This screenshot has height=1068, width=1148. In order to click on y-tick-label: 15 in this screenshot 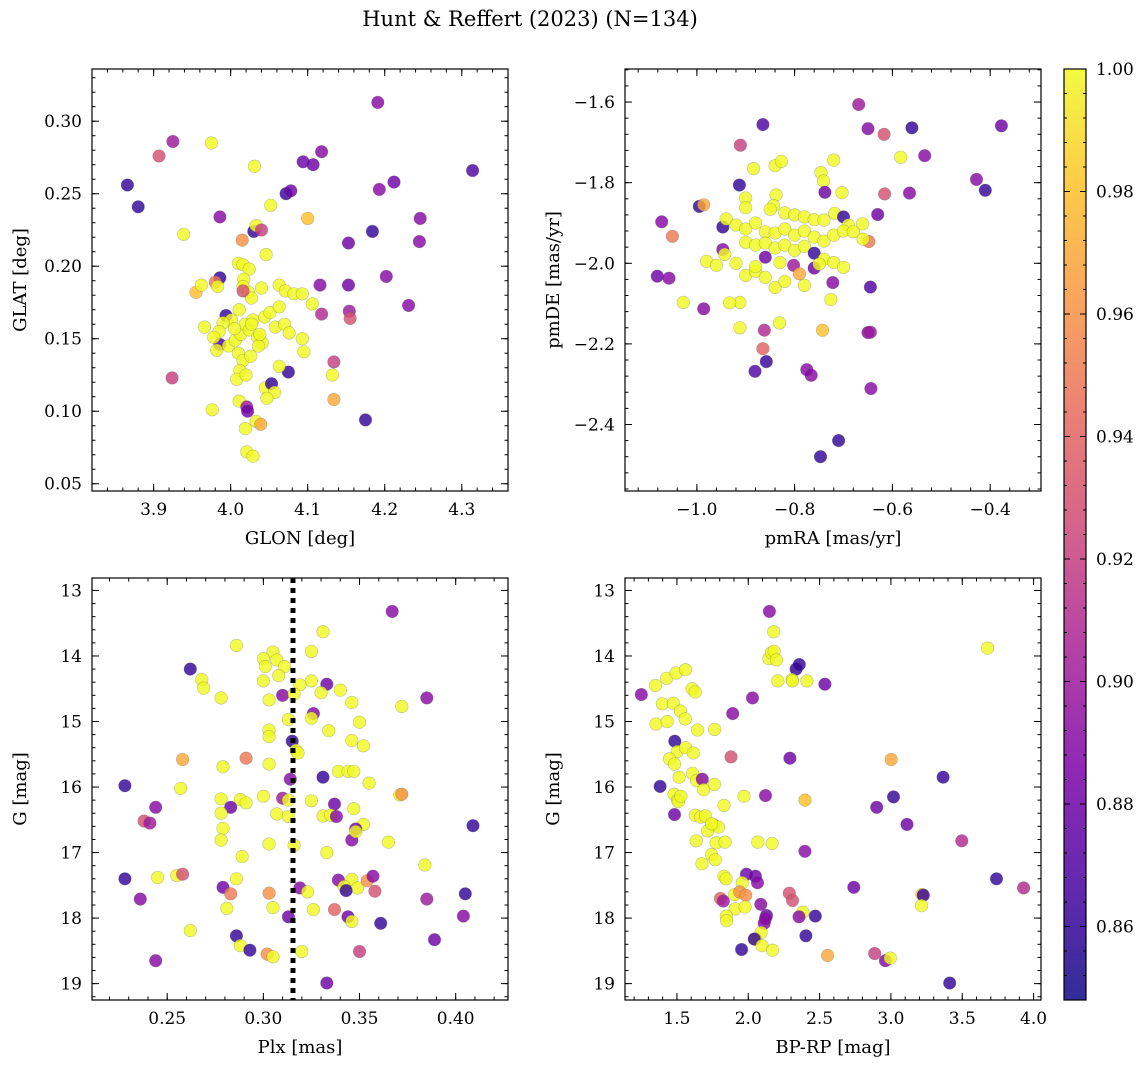, I will do `click(71, 723)`.